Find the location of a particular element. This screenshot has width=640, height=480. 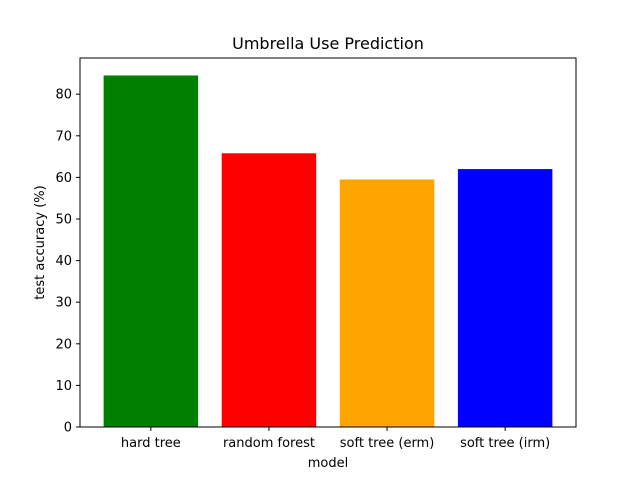

bar-random-forest is located at coordinates (269, 290).